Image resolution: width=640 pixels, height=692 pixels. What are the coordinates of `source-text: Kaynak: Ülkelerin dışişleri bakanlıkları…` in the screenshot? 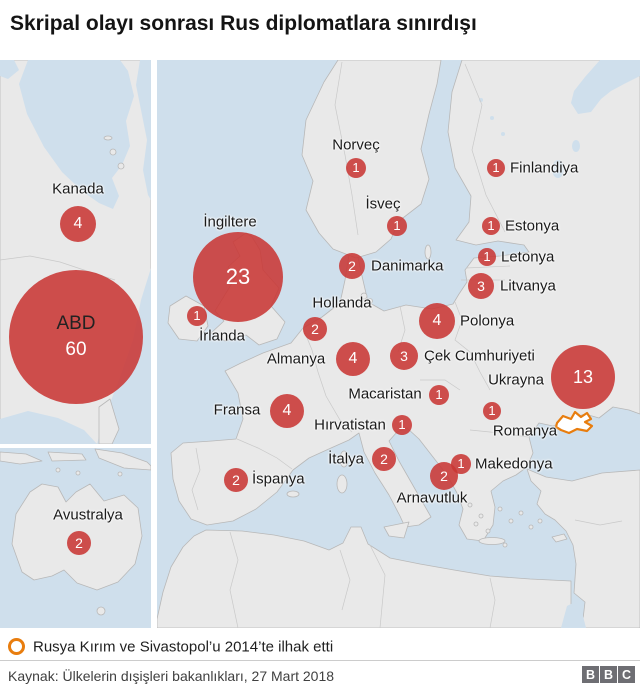 It's located at (171, 676).